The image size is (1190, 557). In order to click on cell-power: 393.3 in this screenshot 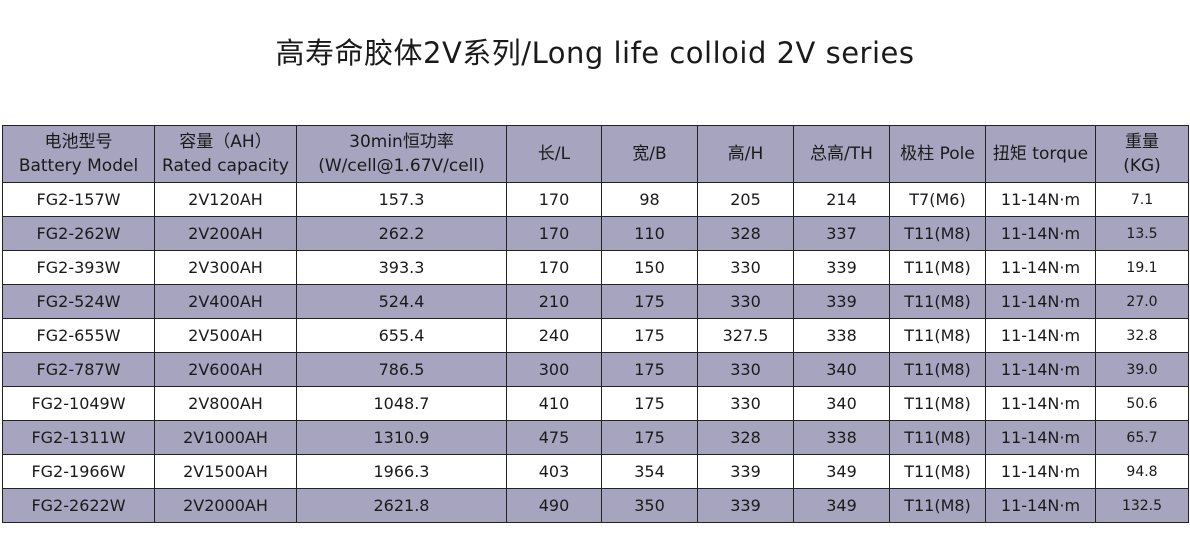, I will do `click(401, 267)`.